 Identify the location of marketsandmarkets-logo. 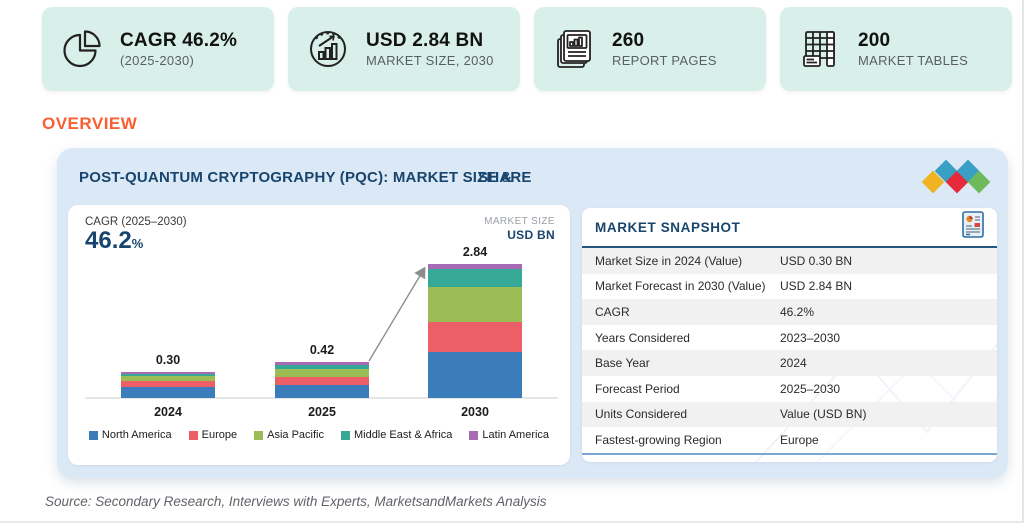
(957, 180).